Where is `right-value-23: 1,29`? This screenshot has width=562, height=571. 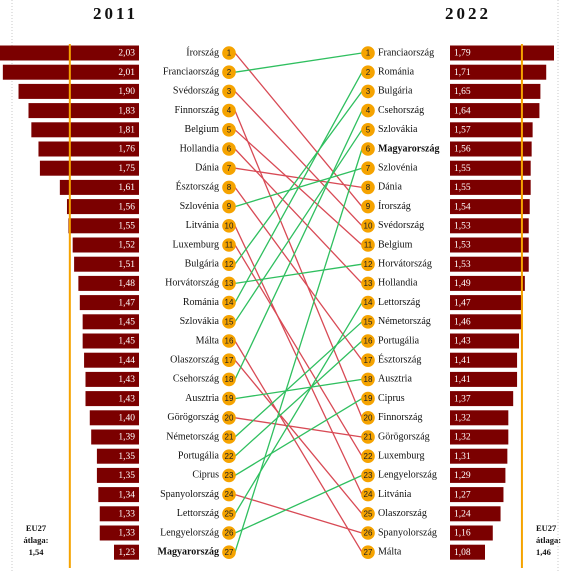 right-value-23: 1,29 is located at coordinates (462, 476).